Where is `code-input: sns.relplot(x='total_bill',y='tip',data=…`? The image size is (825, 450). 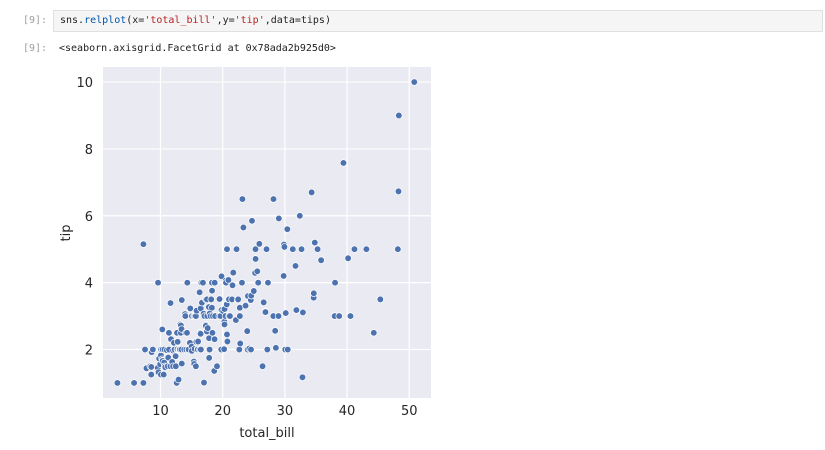
code-input: sns.relplot(x='total_bill',y='tip',data=… is located at coordinates (438, 21).